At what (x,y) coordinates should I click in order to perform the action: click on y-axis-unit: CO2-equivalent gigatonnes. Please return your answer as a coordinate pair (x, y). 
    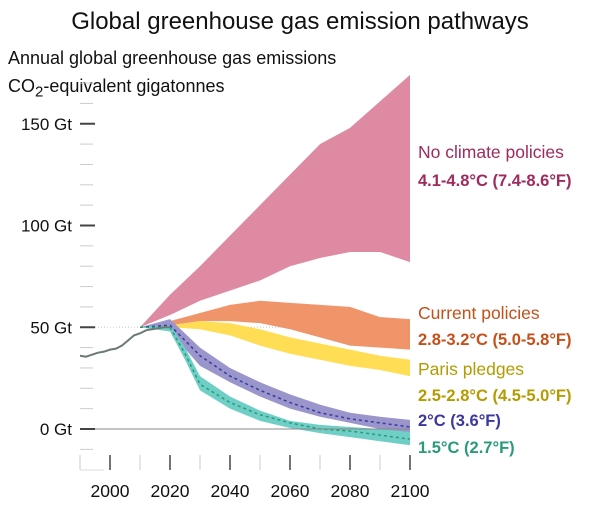
    Looking at the image, I should click on (116, 88).